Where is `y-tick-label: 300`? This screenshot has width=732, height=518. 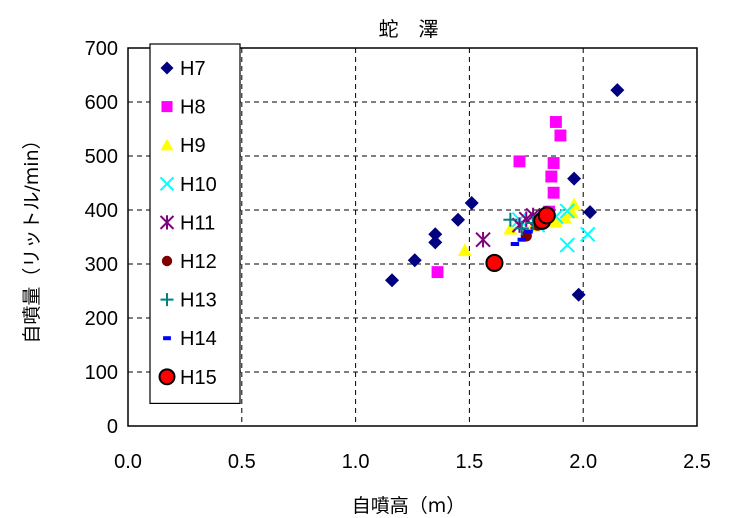
y-tick-label: 300 is located at coordinates (101, 265).